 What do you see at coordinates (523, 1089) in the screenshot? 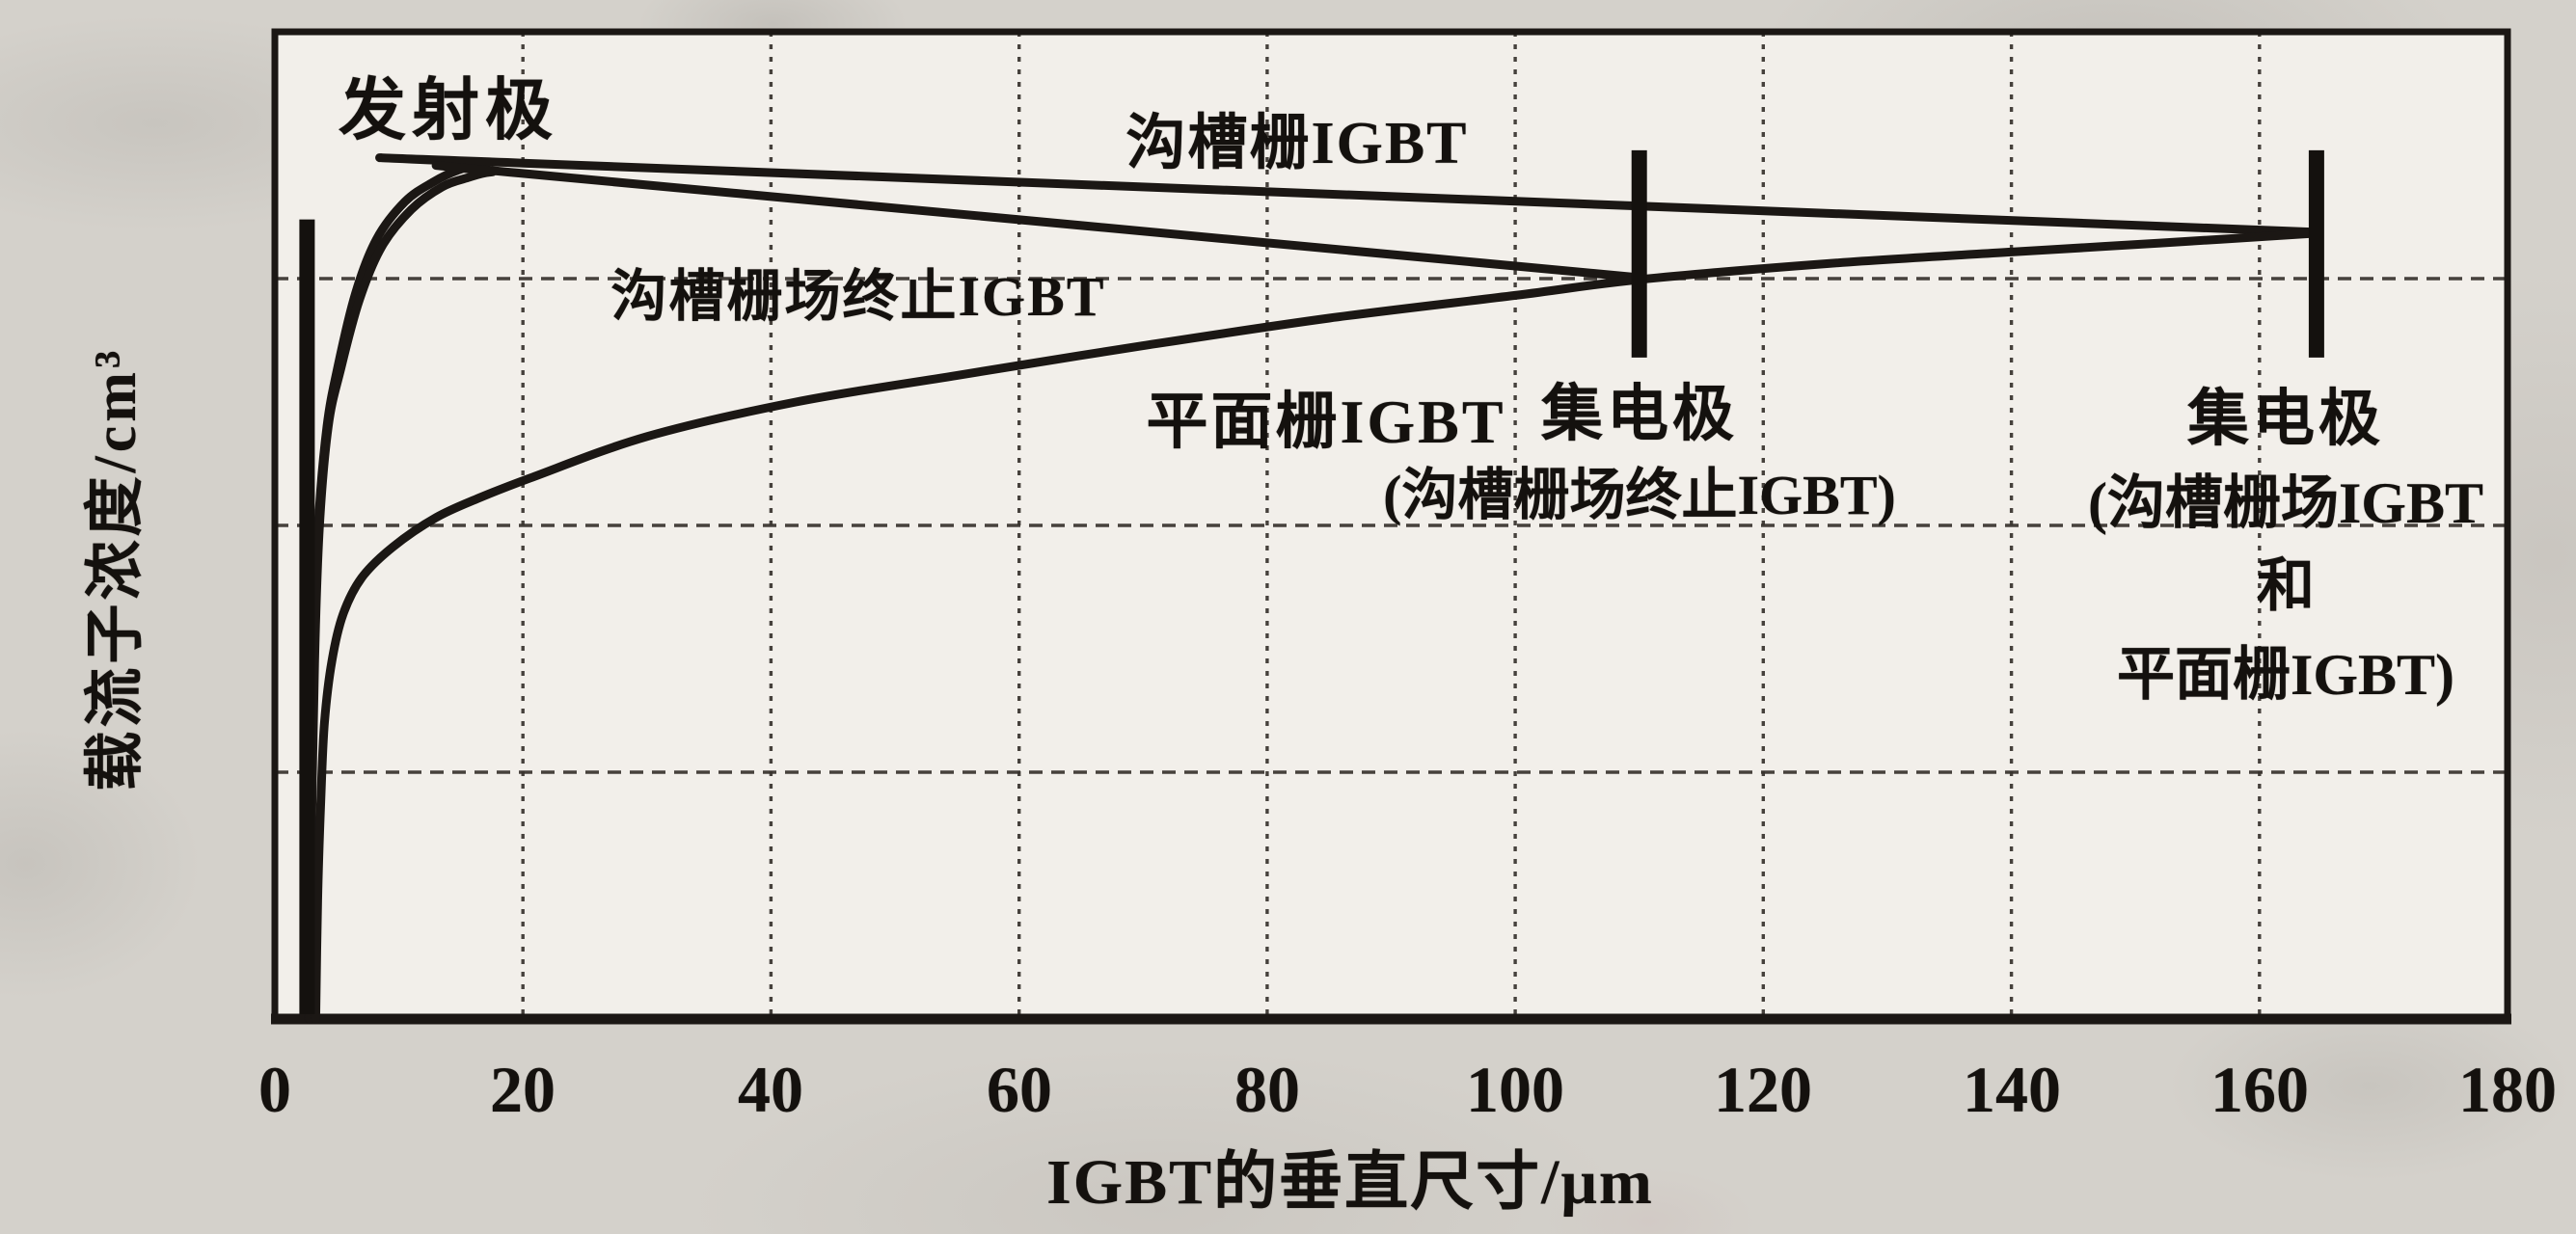
I see `x-tick-label: 20` at bounding box center [523, 1089].